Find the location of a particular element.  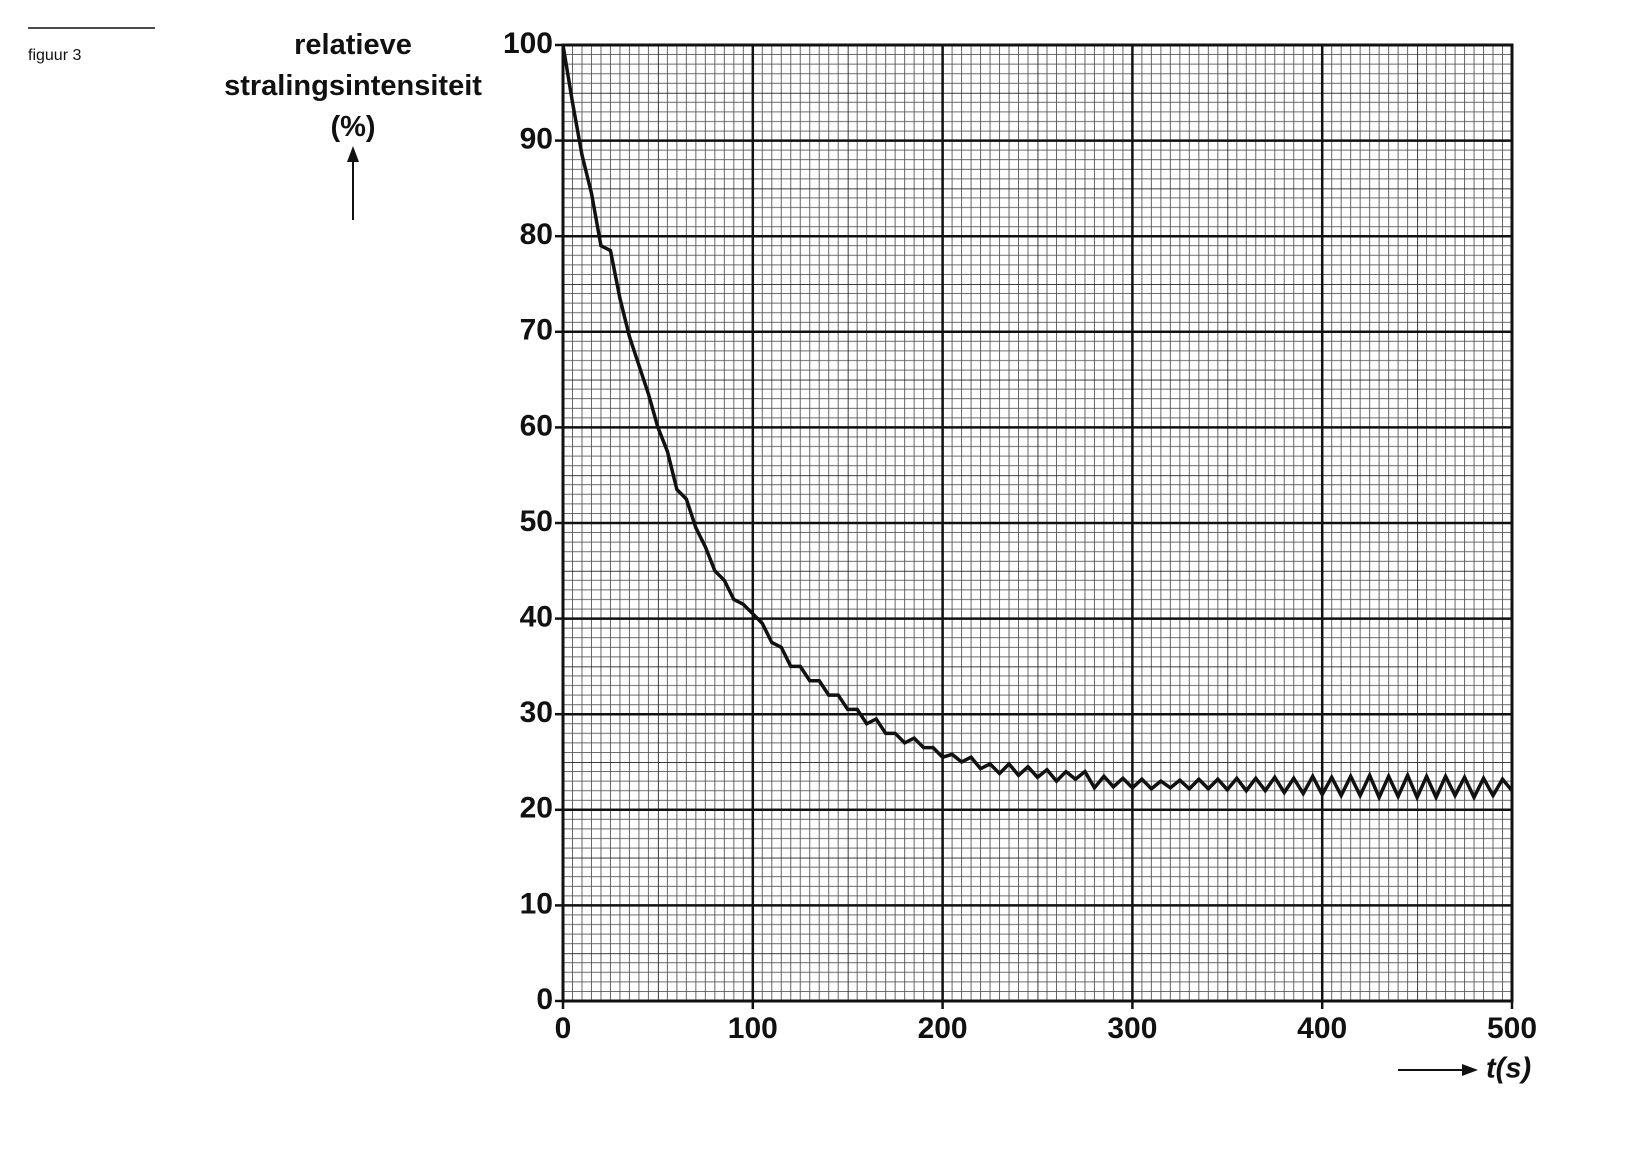

x-tick-label: 200 is located at coordinates (943, 1028).